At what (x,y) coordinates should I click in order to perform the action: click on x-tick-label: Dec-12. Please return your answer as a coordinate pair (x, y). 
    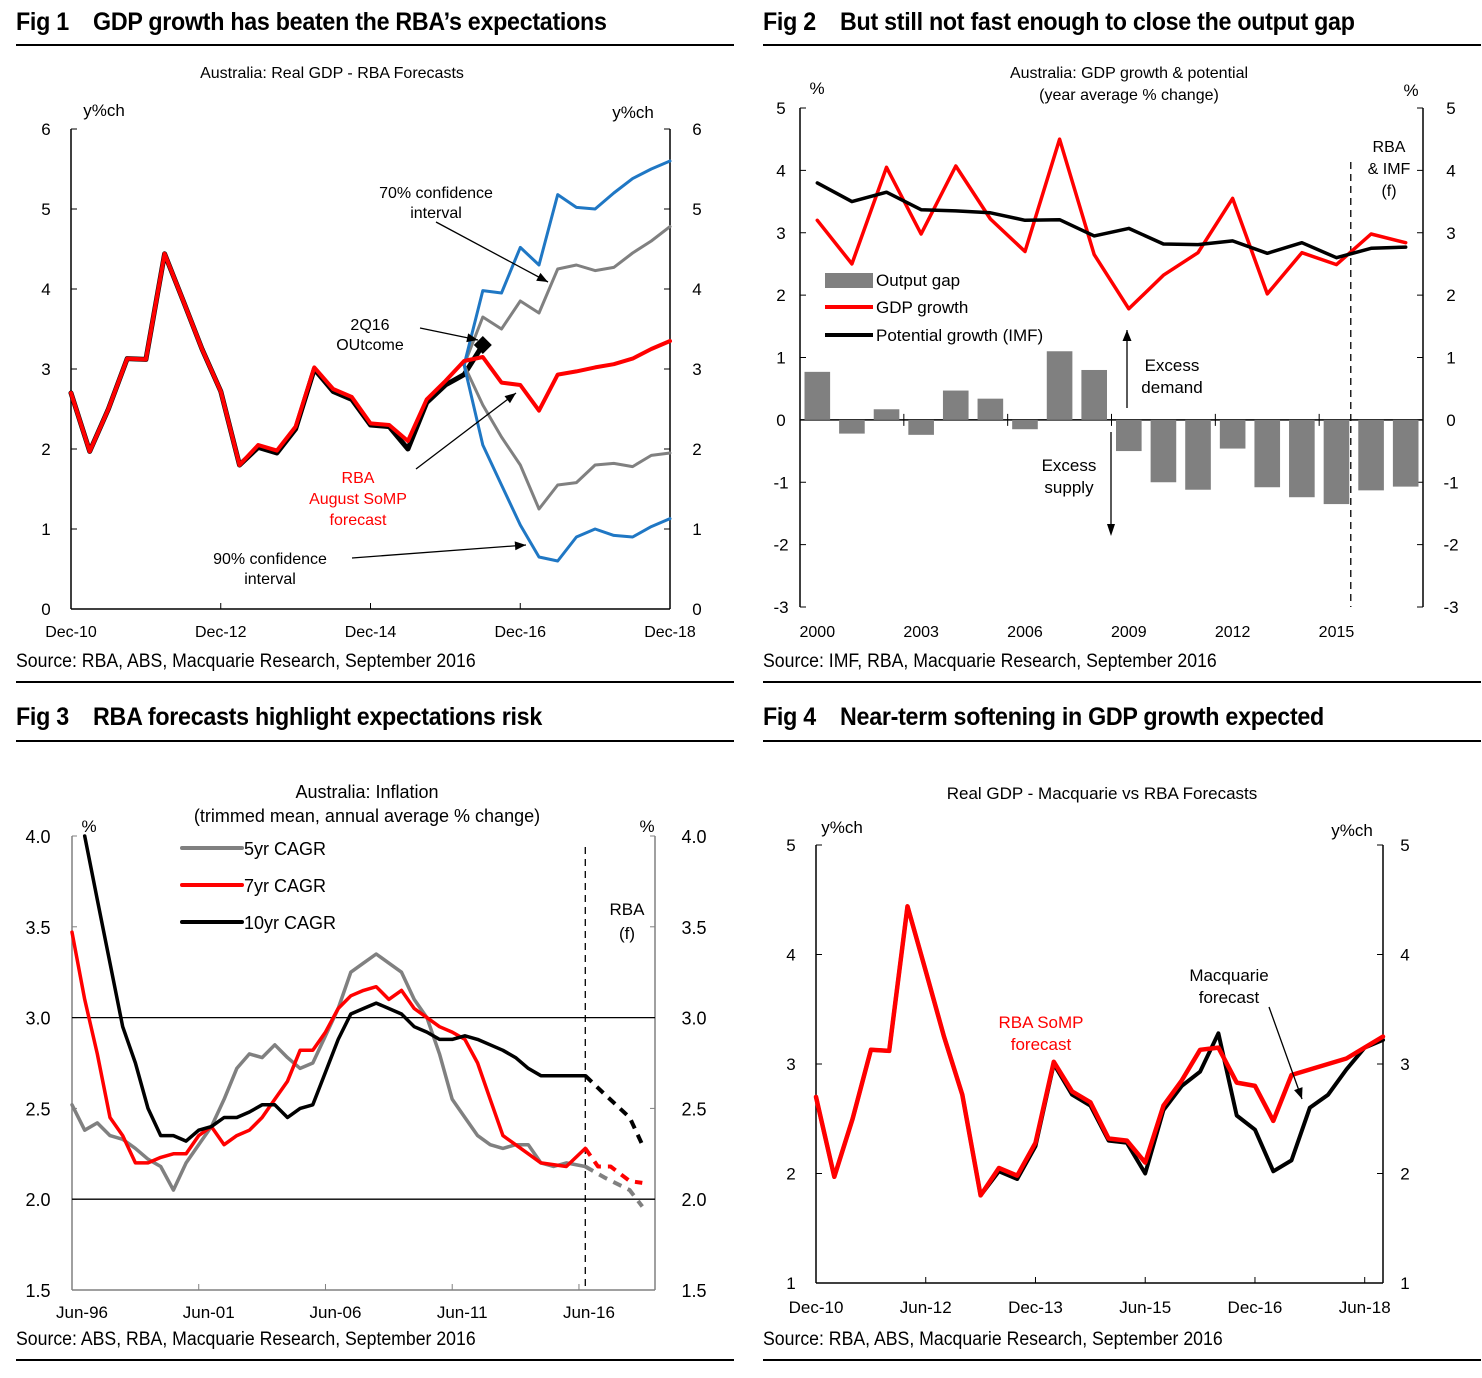
    Looking at the image, I should click on (221, 632).